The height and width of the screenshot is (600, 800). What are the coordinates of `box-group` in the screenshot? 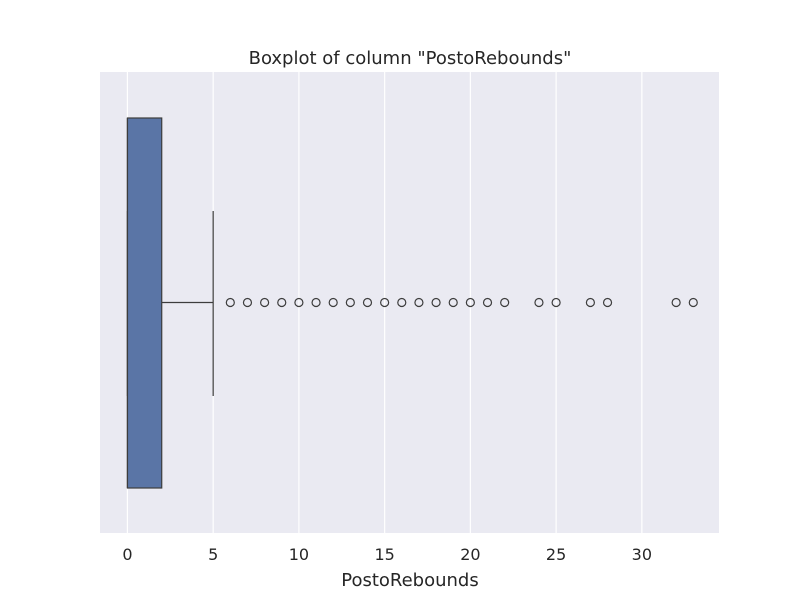 It's located at (170, 303).